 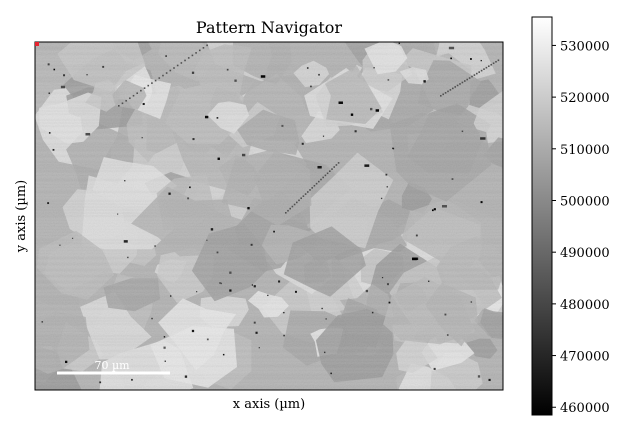 I want to click on colorbar-tick-label: 510000, so click(x=585, y=150).